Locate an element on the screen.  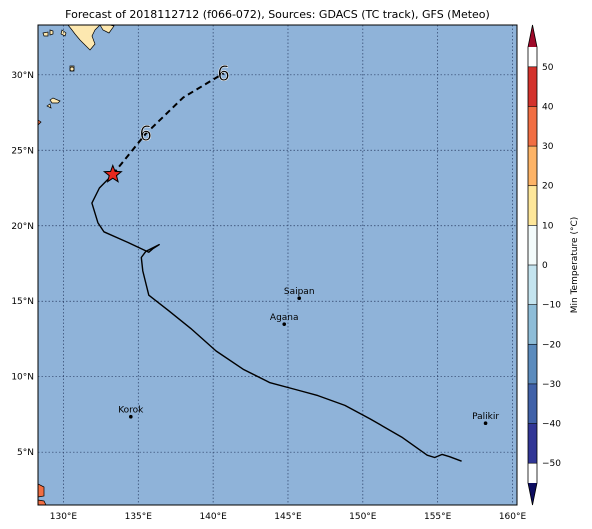
colorbar-tick-label: 50 is located at coordinates (548, 68).